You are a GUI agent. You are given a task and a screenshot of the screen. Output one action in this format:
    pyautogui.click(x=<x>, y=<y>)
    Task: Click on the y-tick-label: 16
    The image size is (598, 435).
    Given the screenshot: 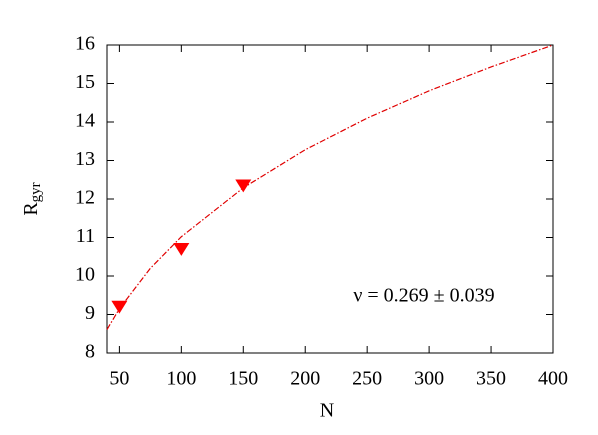 What is the action you would take?
    pyautogui.click(x=85, y=44)
    